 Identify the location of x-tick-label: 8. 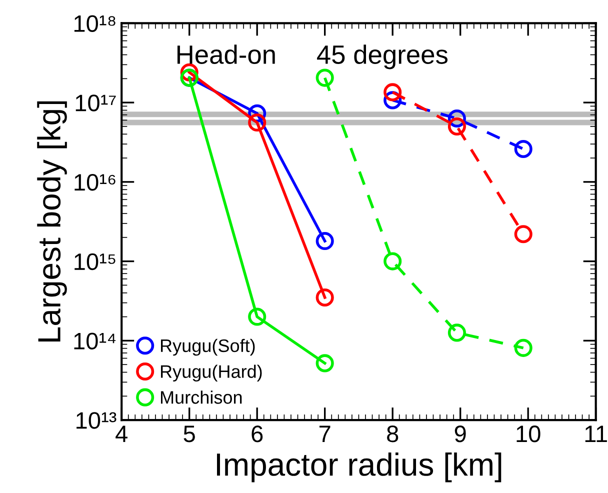
(392, 434).